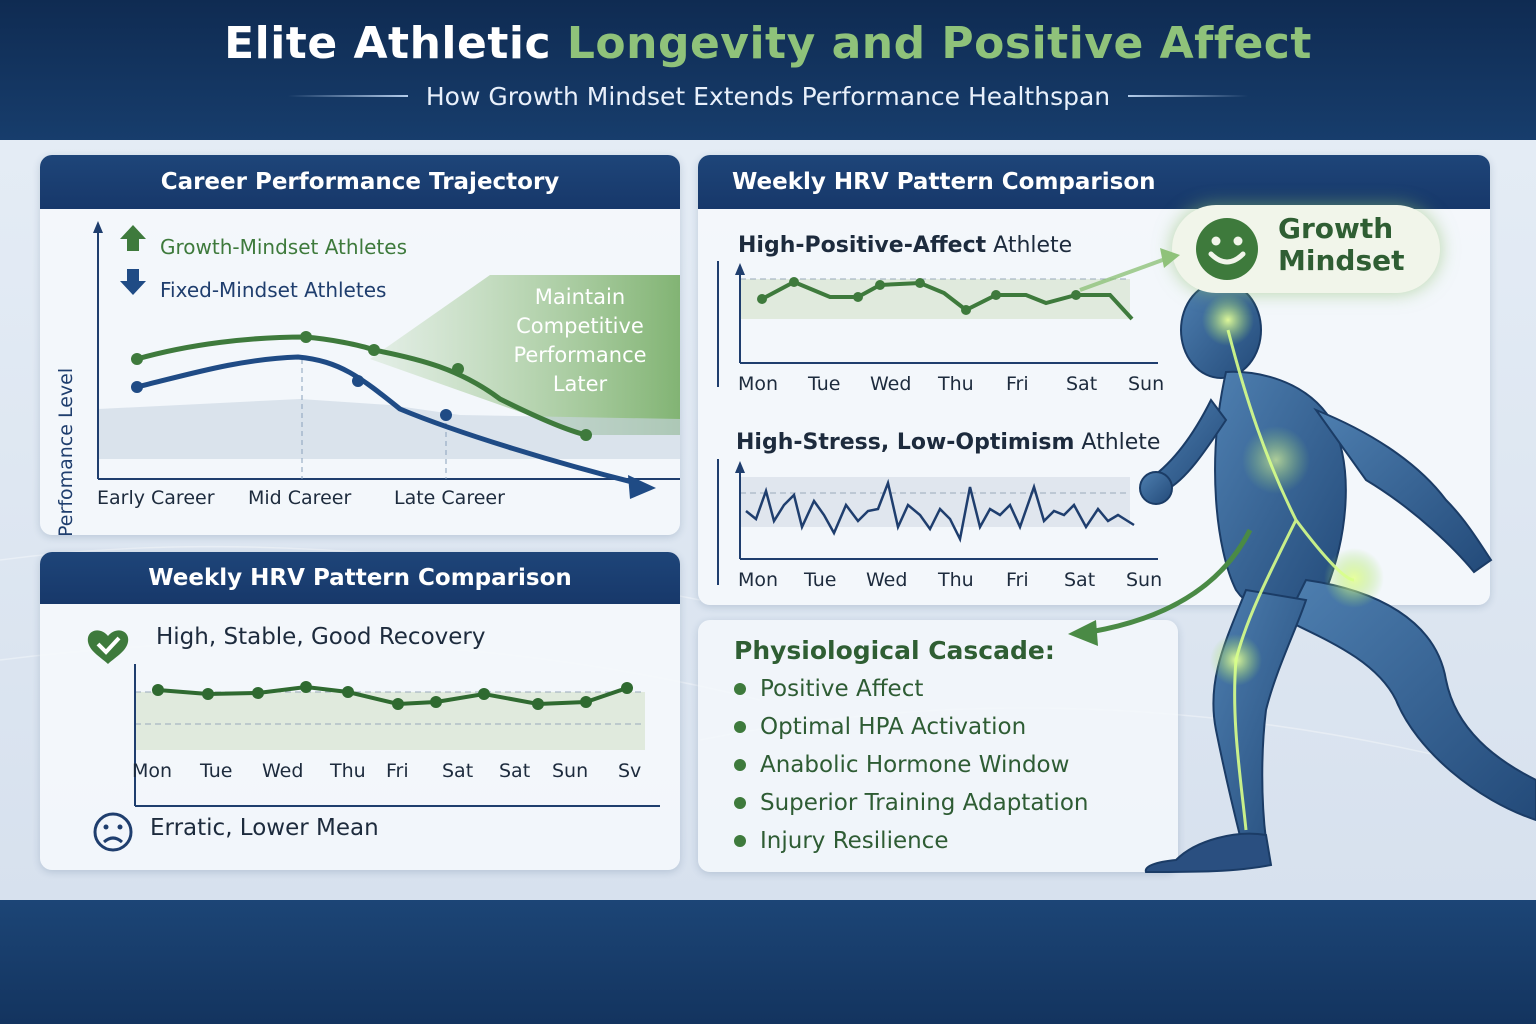 This screenshot has height=1024, width=1536. I want to click on athlete-a-rest: Athlete, so click(1033, 245).